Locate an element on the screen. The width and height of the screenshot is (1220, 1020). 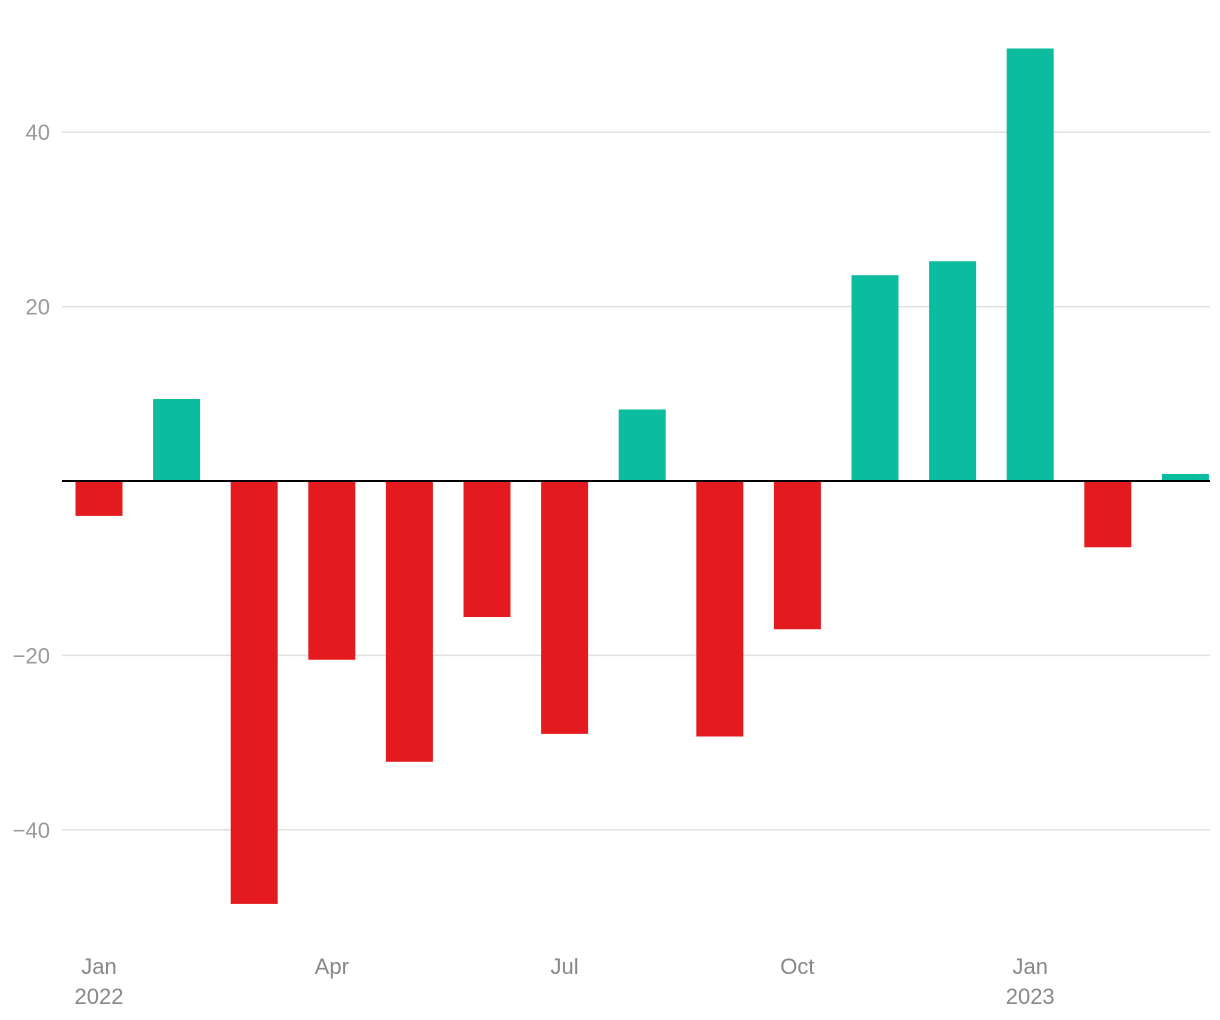
y-tick-labels: 40 20 −20 −40 is located at coordinates (31, 481).